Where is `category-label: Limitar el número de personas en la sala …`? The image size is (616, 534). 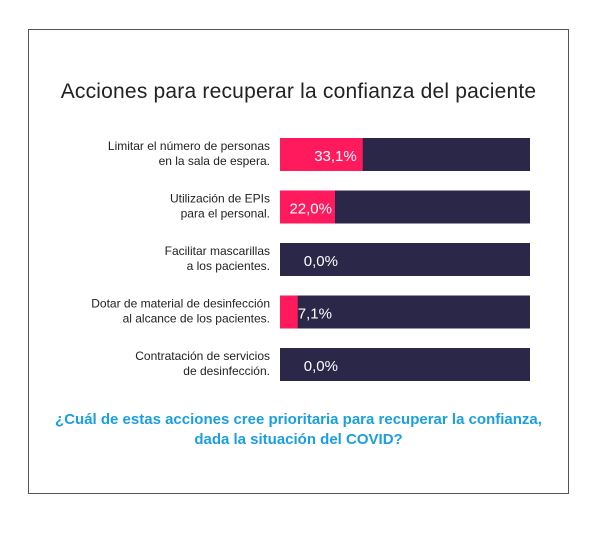 category-label: Limitar el número de personas en la sala … is located at coordinates (189, 153).